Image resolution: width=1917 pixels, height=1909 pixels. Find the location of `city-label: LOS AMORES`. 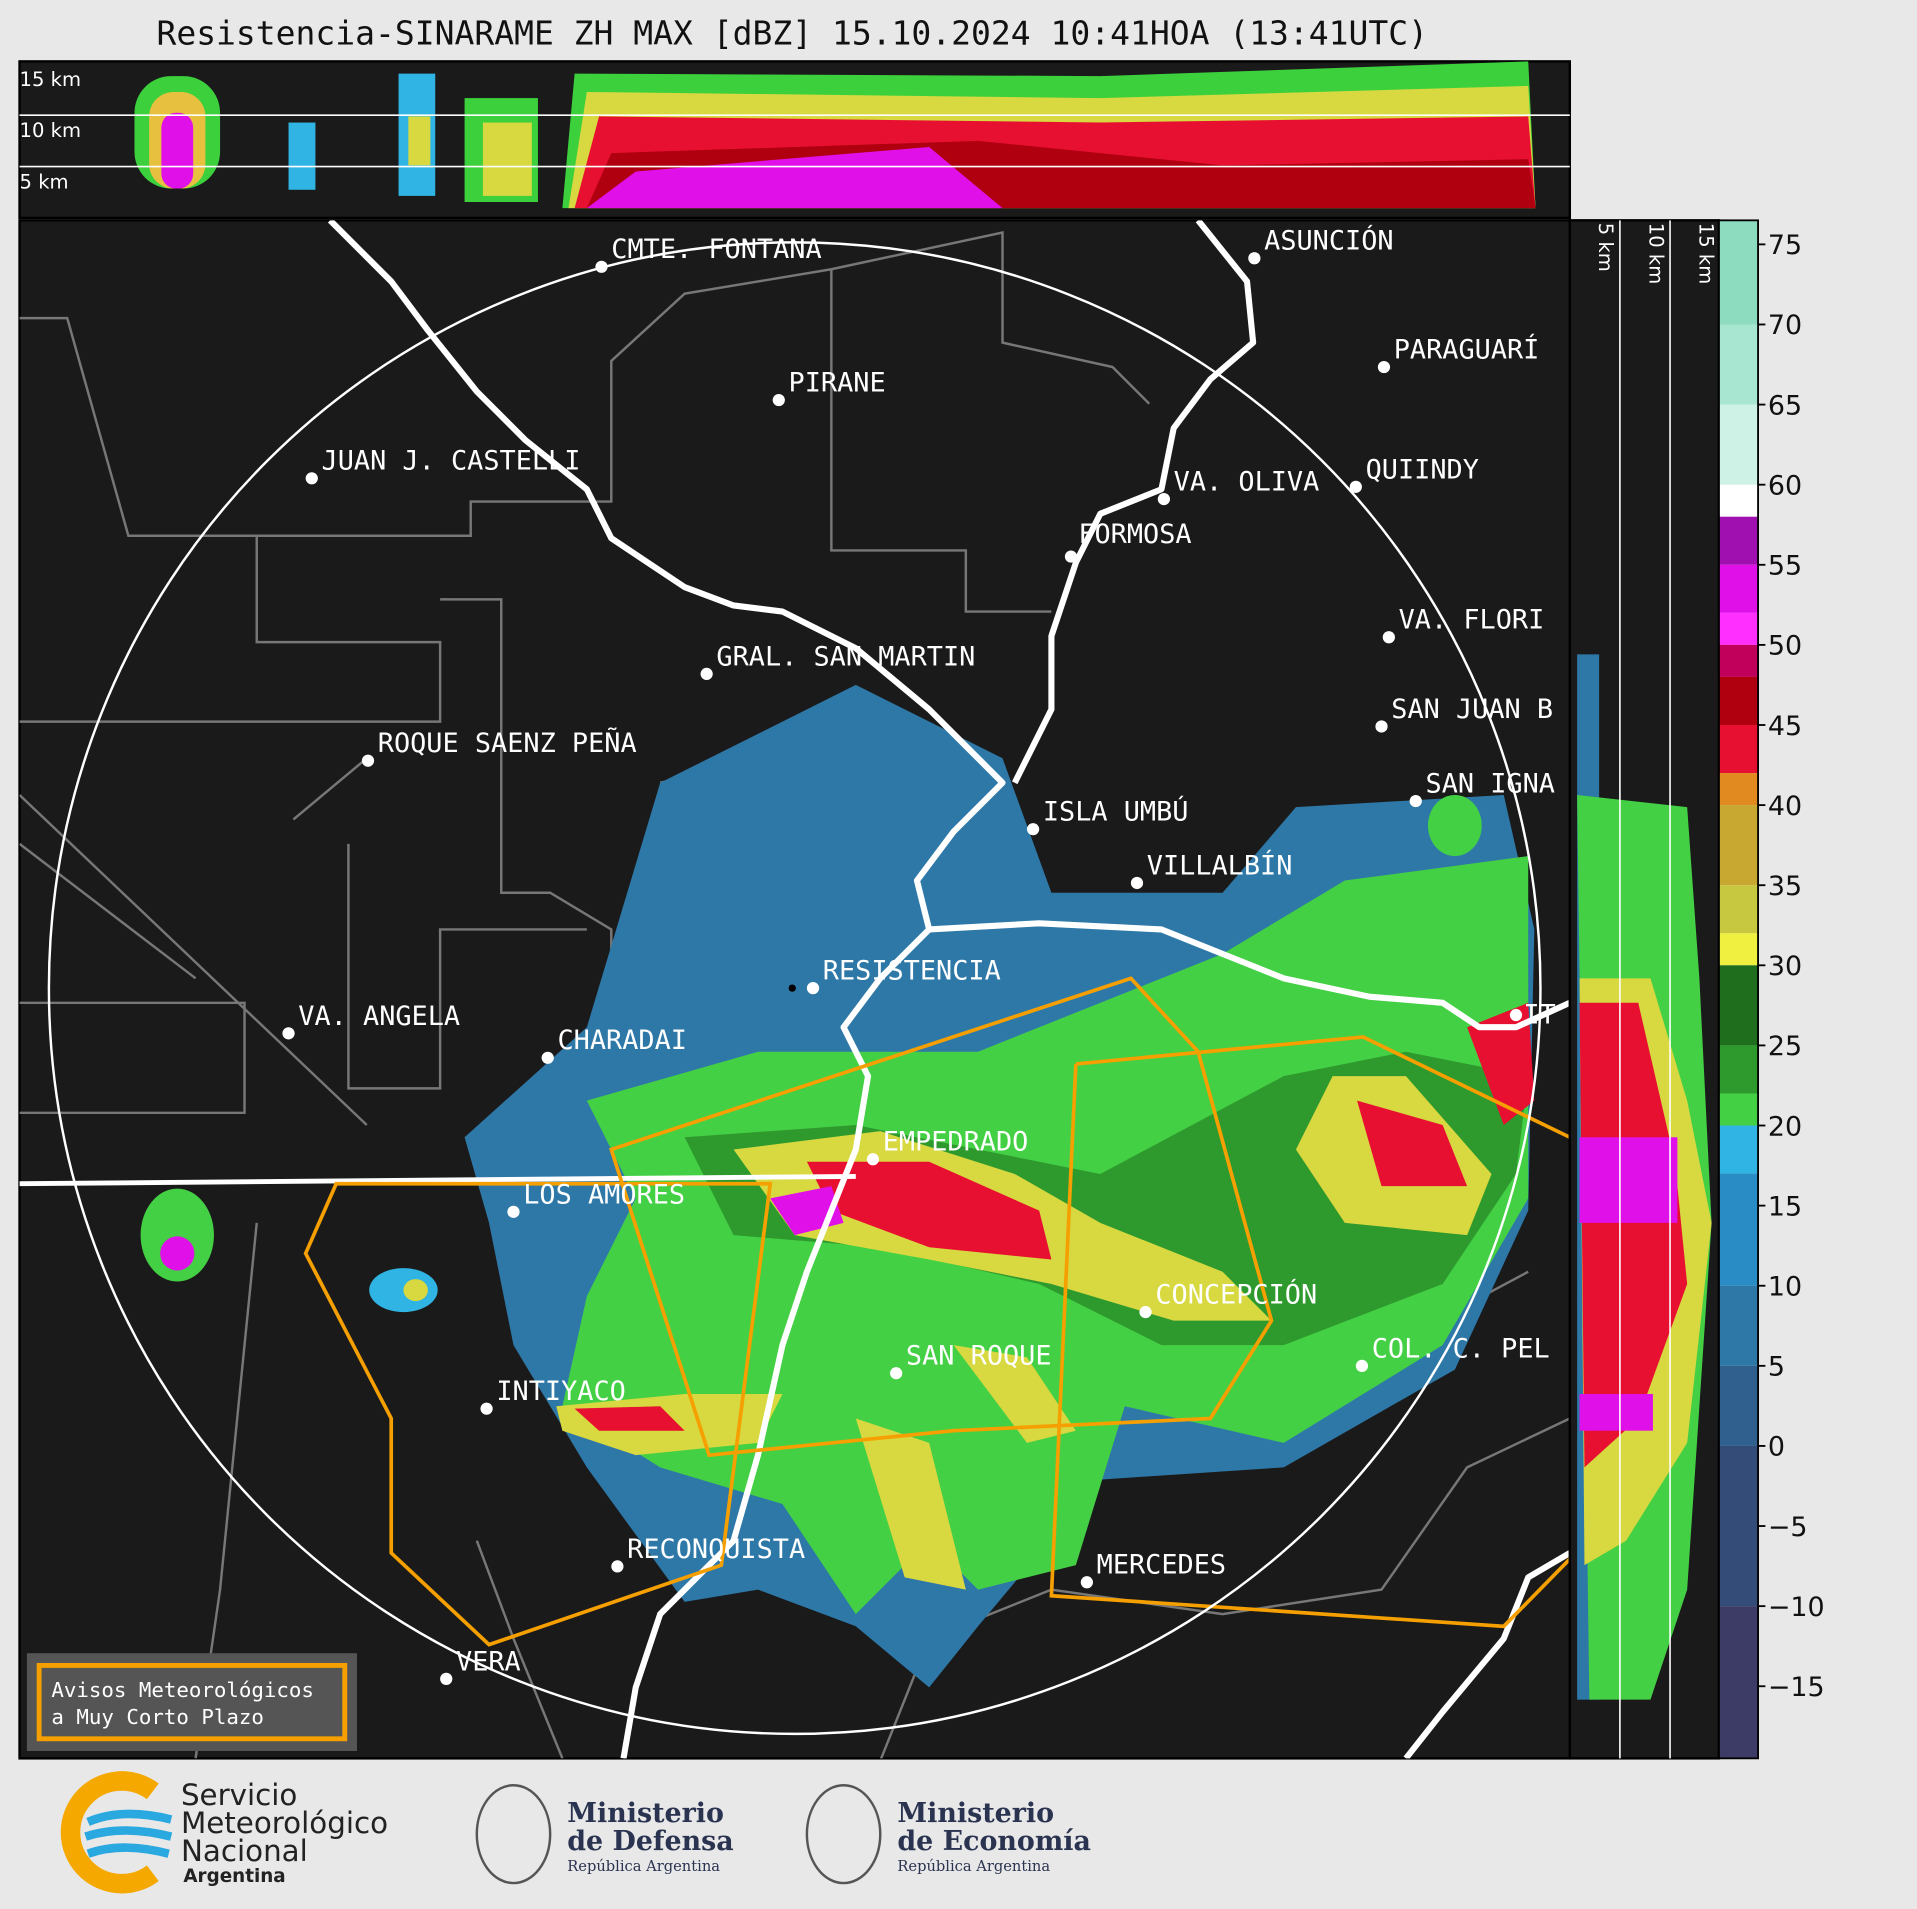

city-label: LOS AMORES is located at coordinates (604, 1194).